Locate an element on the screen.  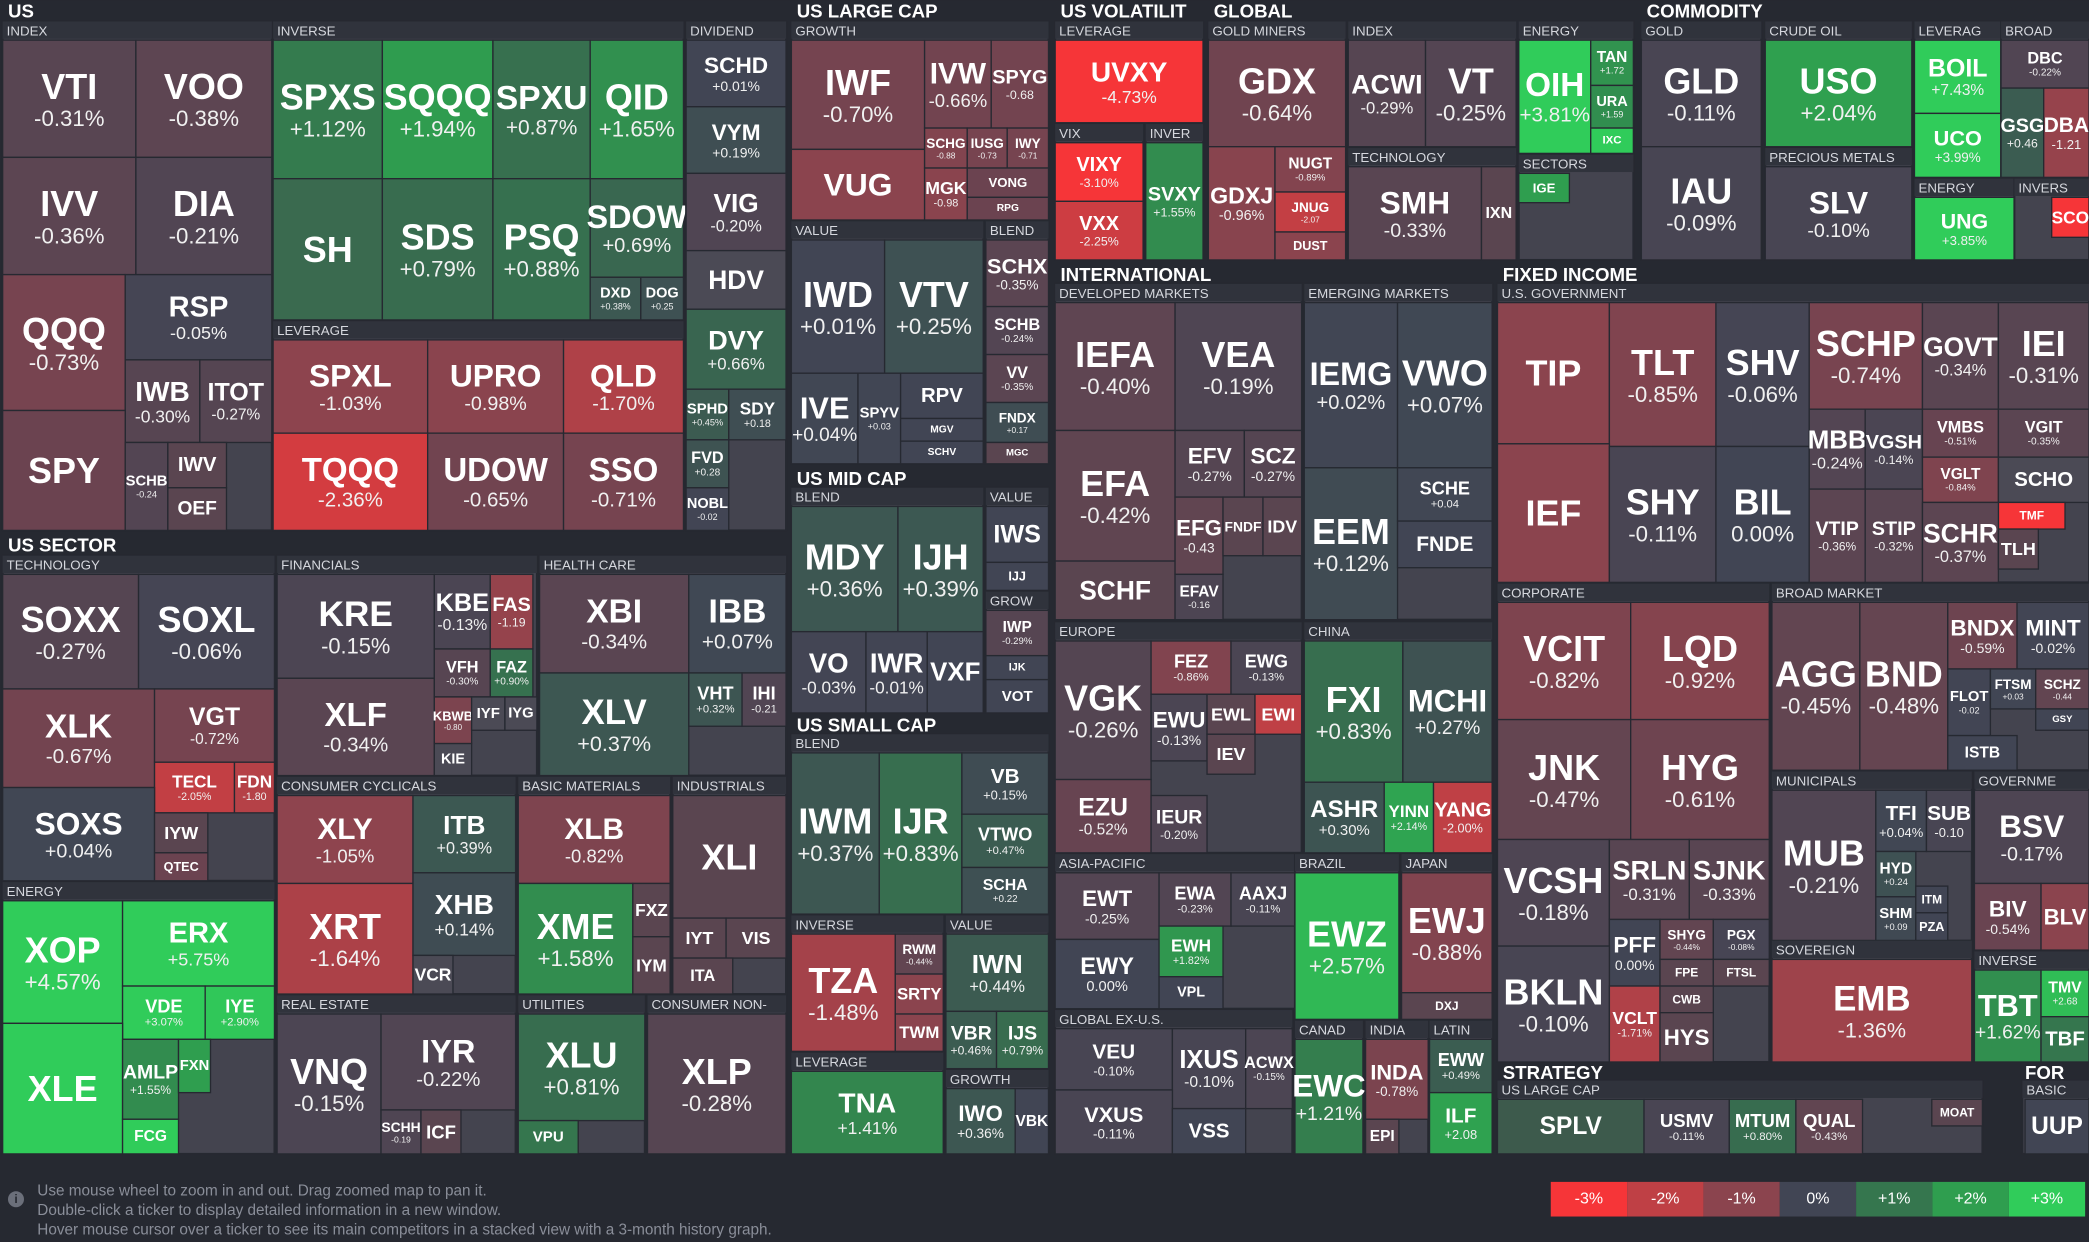
ticker-symbol: EFAV is located at coordinates (1199, 591).